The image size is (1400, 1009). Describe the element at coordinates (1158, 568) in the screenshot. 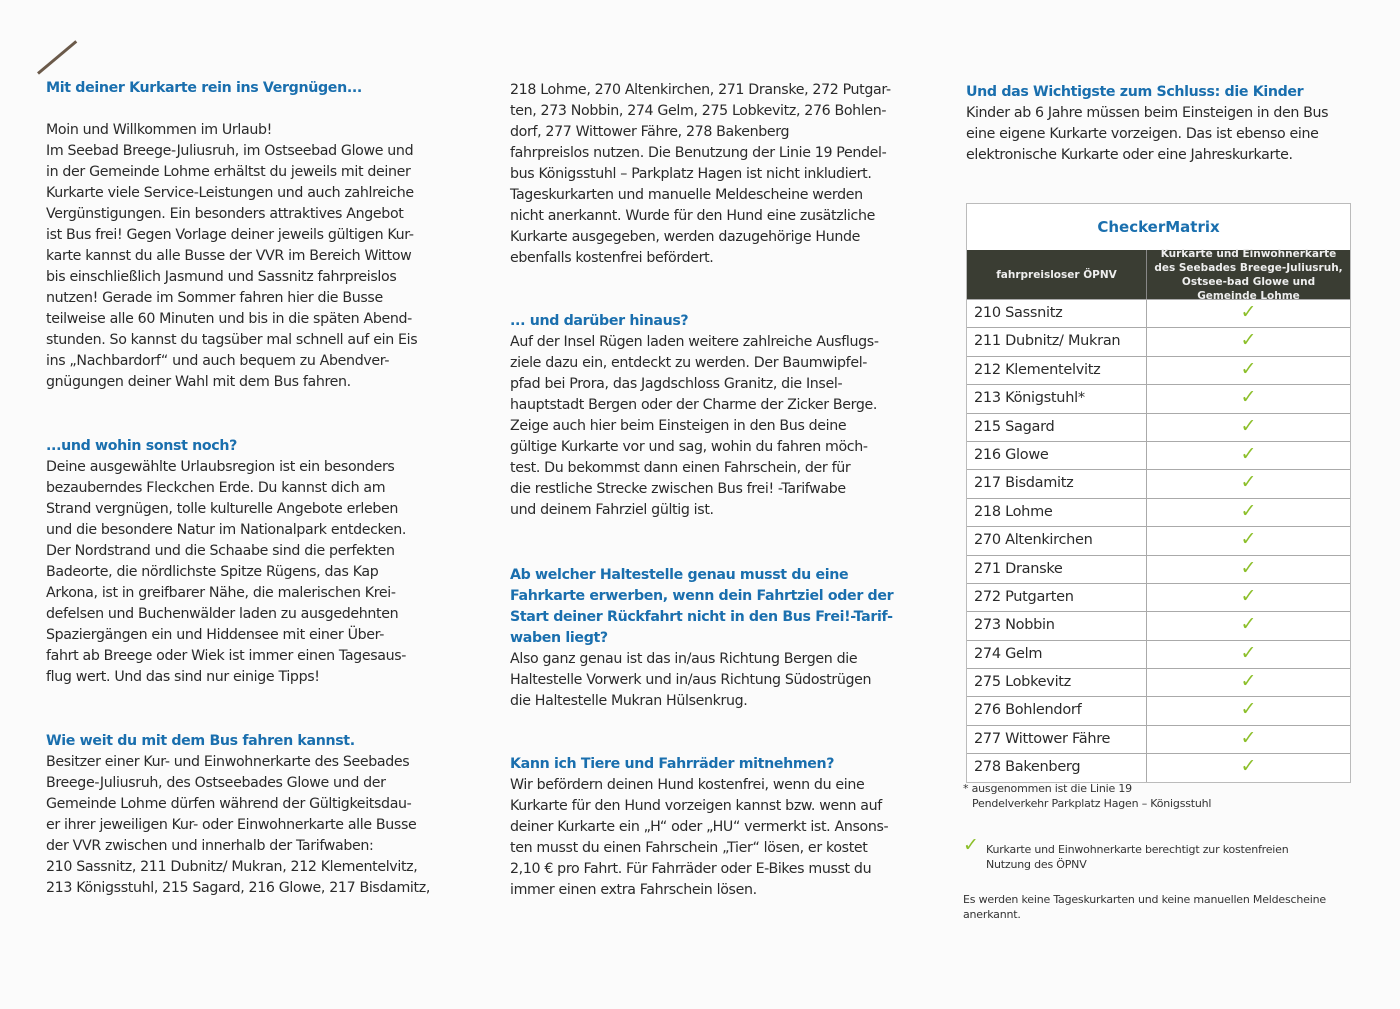

I see `table-row: 271 Dranske ✓` at that location.